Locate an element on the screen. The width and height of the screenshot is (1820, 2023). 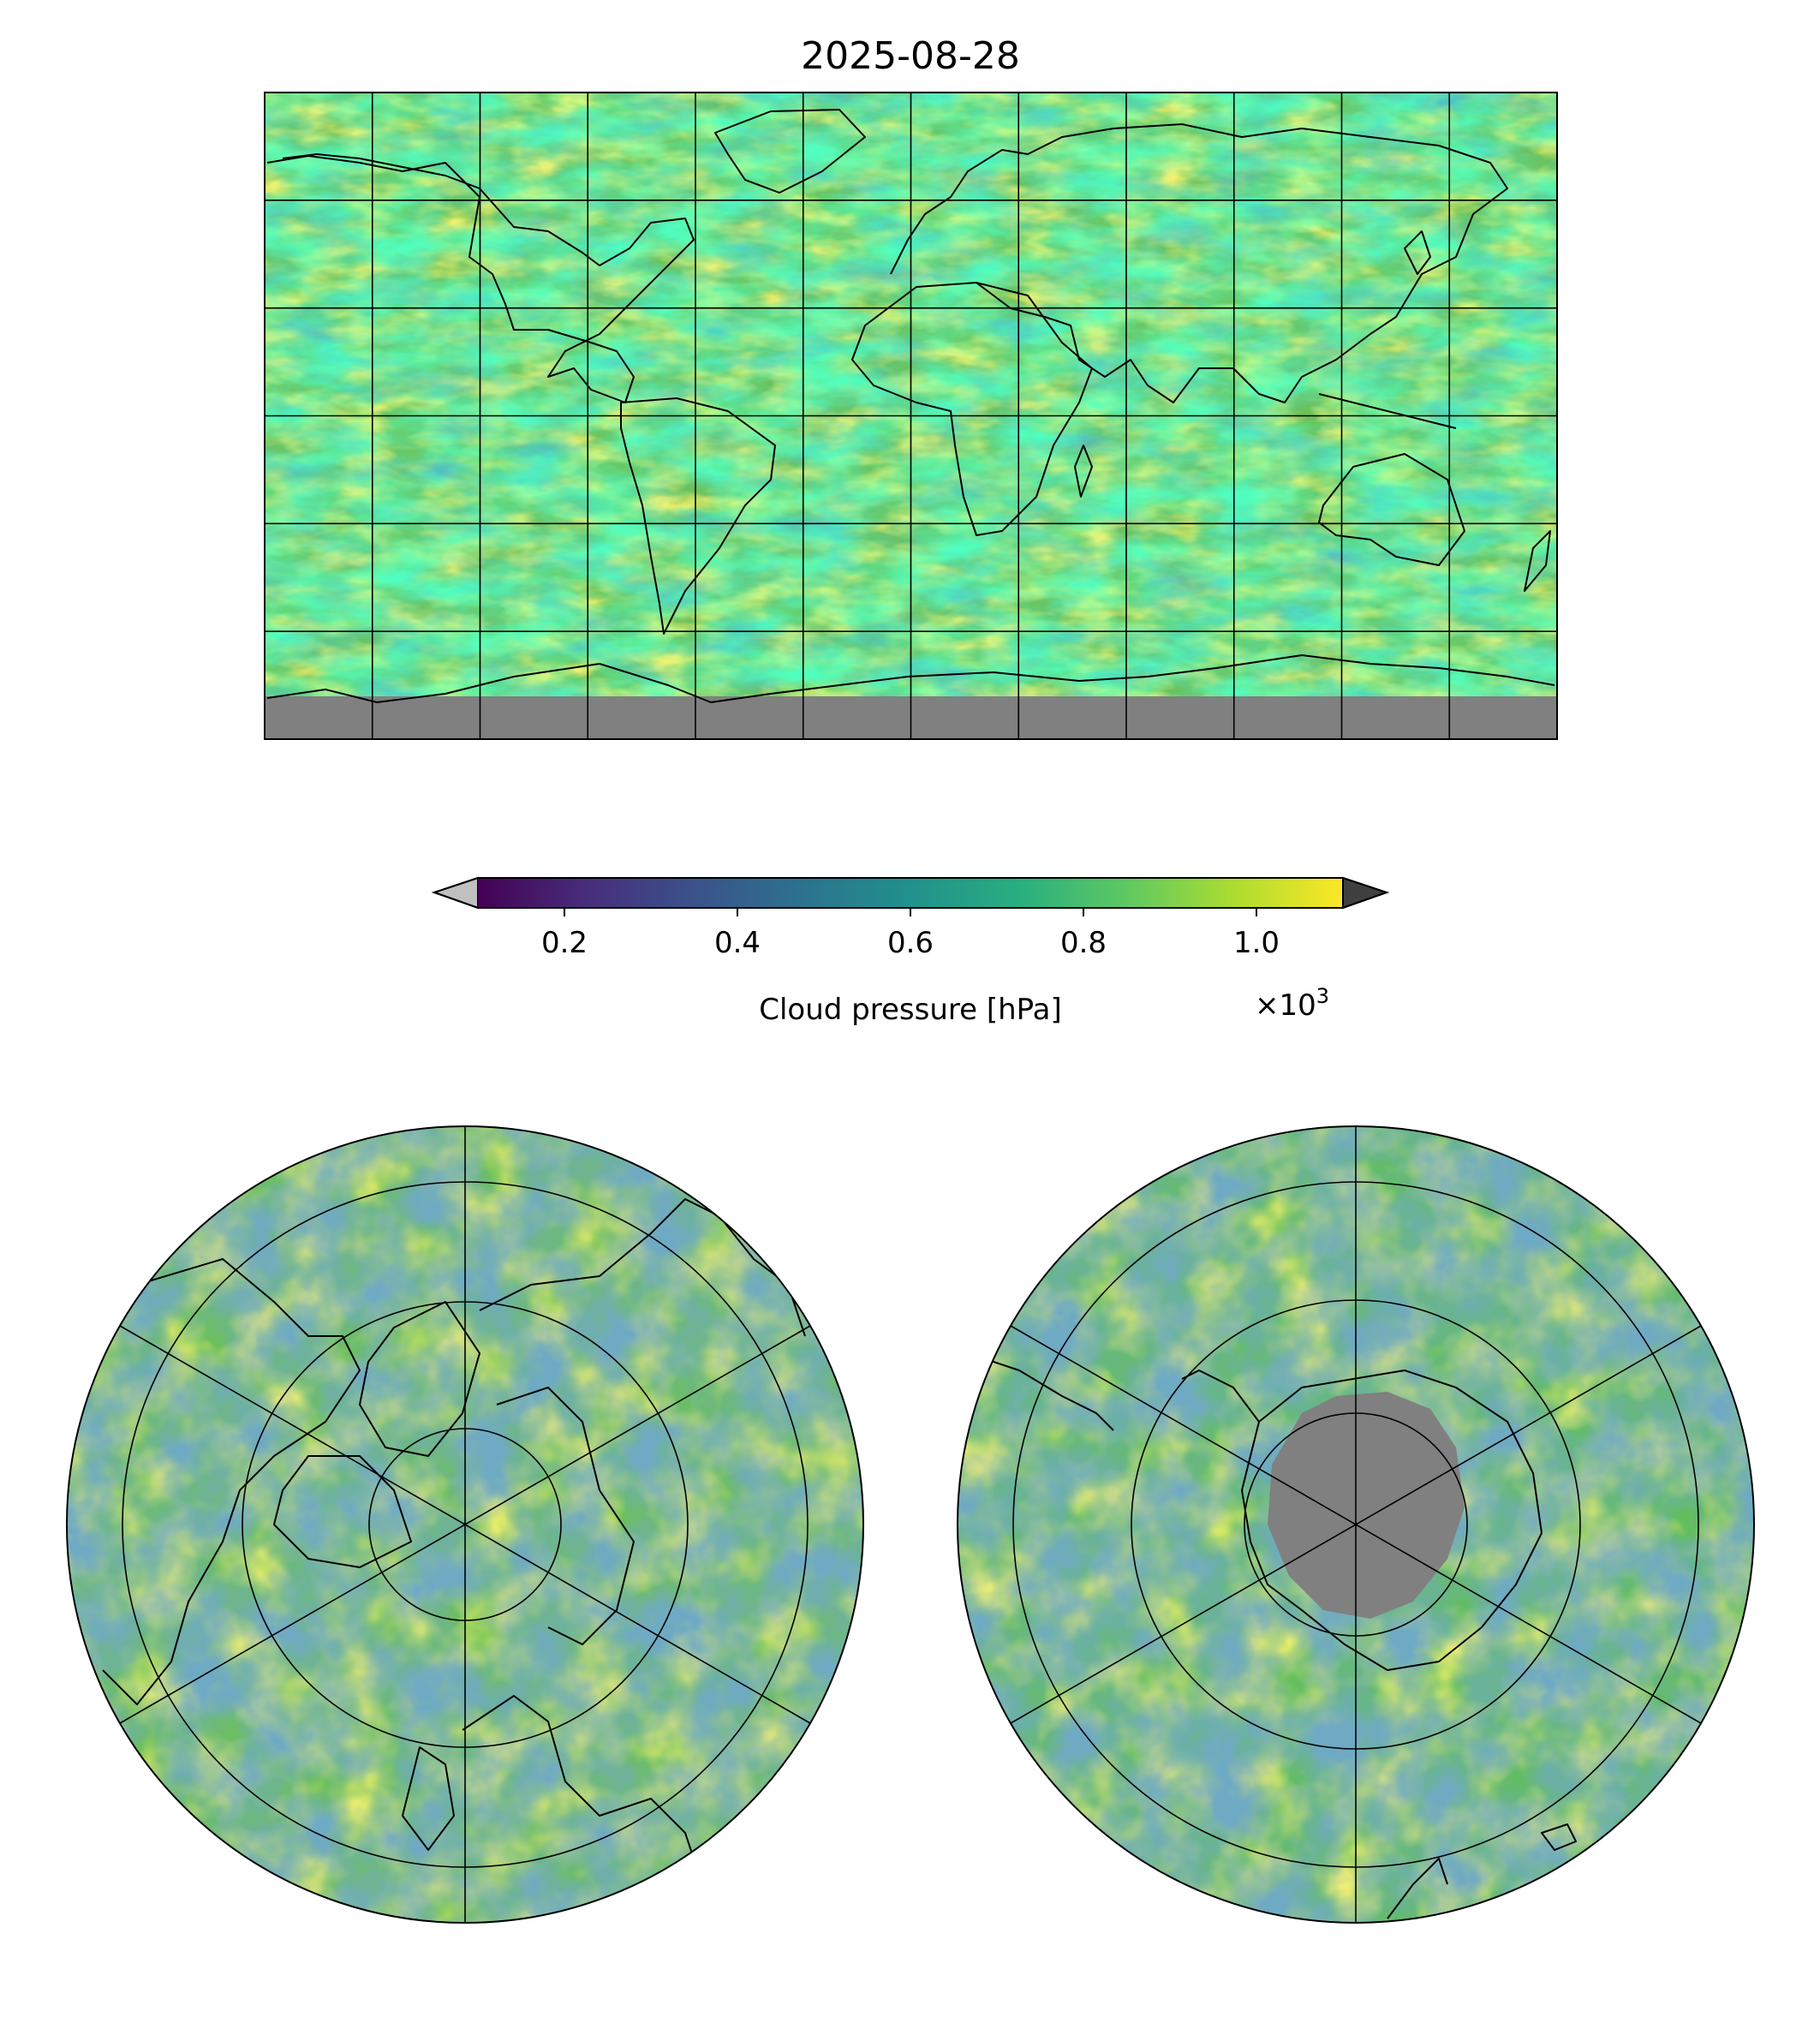
figure-title: 2025-08-28 is located at coordinates (911, 56).